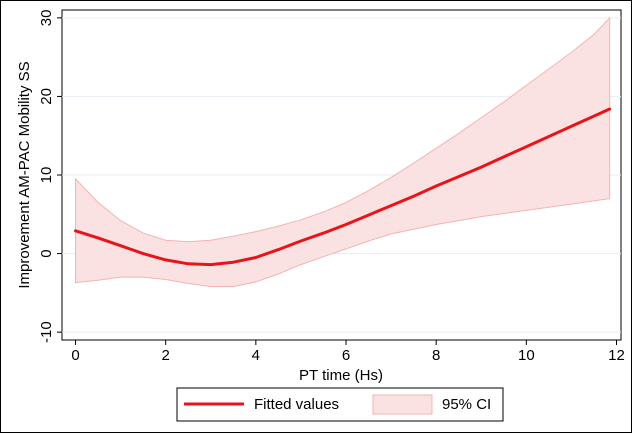  What do you see at coordinates (296, 404) in the screenshot?
I see `legend-fitted-label: Fitted values` at bounding box center [296, 404].